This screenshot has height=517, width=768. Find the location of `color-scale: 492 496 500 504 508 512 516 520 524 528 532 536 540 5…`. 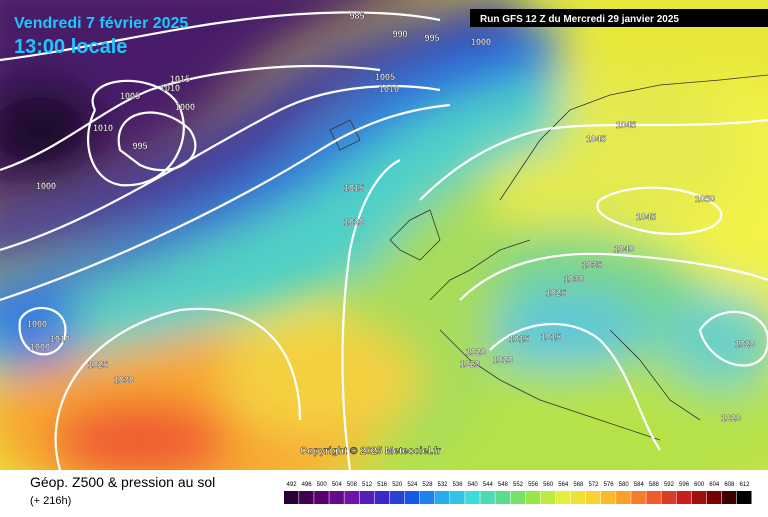

color-scale: 492 496 500 504 508 512 516 520 524 528 532 536 540 5… is located at coordinates (518, 493).